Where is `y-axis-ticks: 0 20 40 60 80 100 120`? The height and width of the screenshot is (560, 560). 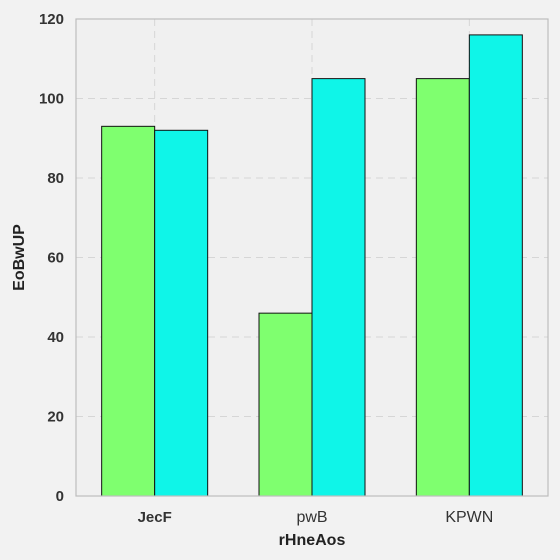
y-axis-ticks: 0 20 40 60 80 100 120 is located at coordinates (51, 258).